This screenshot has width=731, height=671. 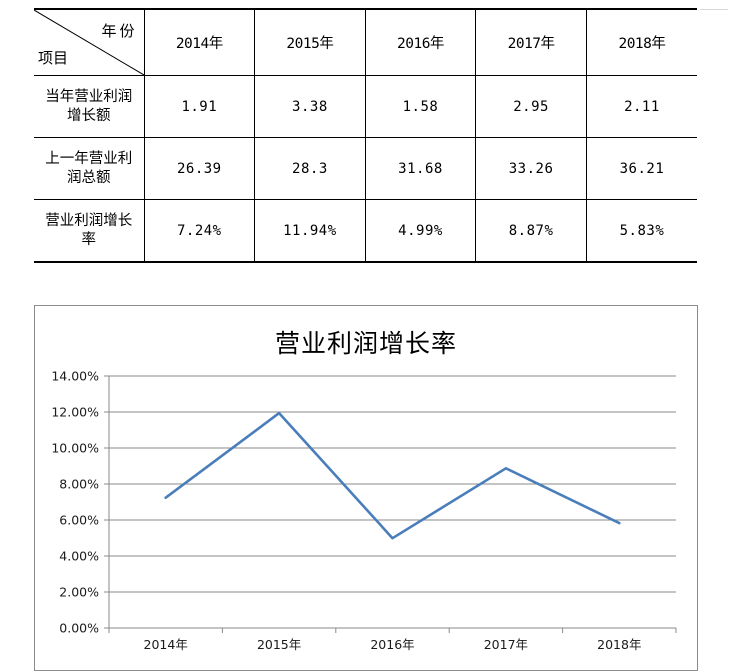 I want to click on year-header: 2017年, so click(x=531, y=42).